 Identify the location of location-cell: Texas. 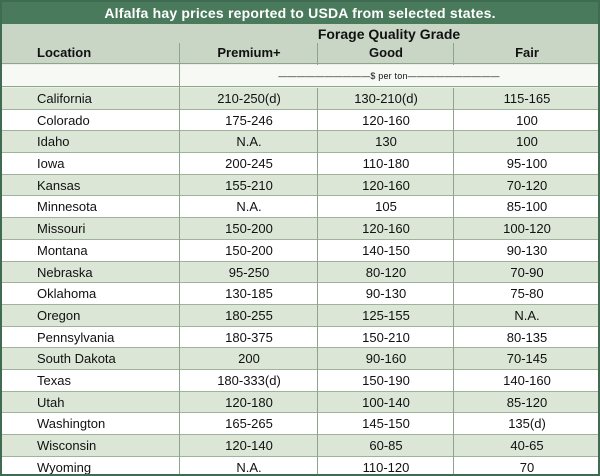
(54, 380).